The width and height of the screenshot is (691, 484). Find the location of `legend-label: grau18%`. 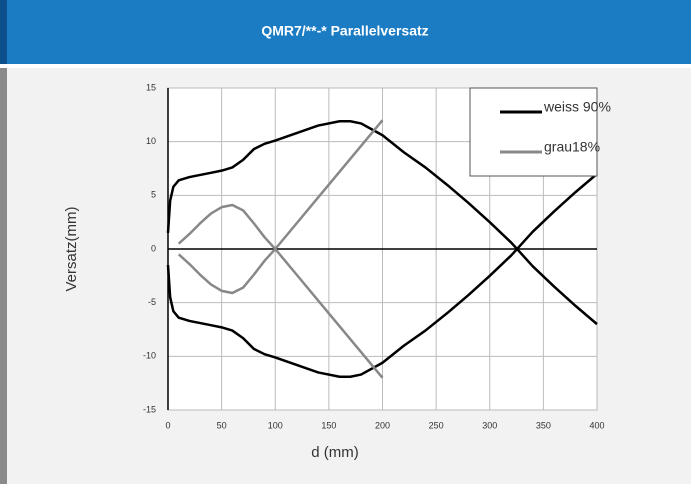

legend-label: grau18% is located at coordinates (572, 147).